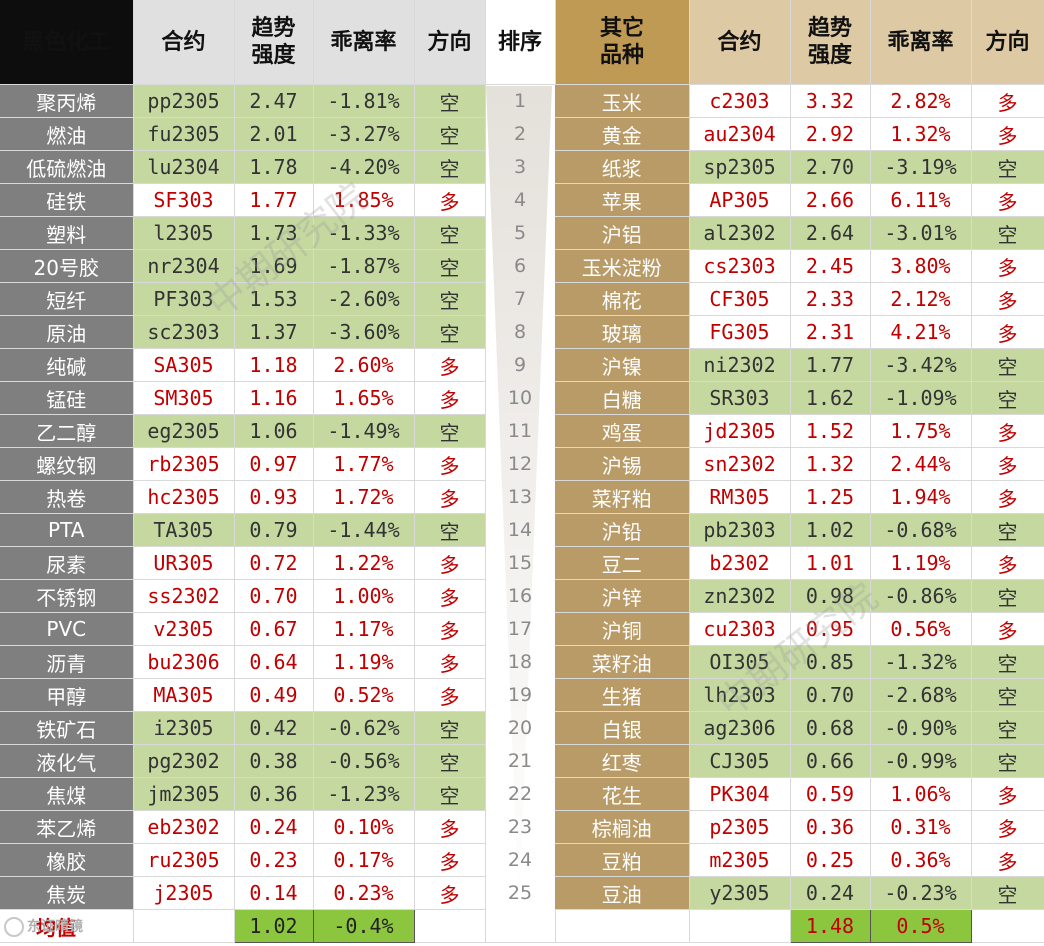 This screenshot has width=1044, height=946. What do you see at coordinates (921, 398) in the screenshot?
I see `right-deviation: -1.09%` at bounding box center [921, 398].